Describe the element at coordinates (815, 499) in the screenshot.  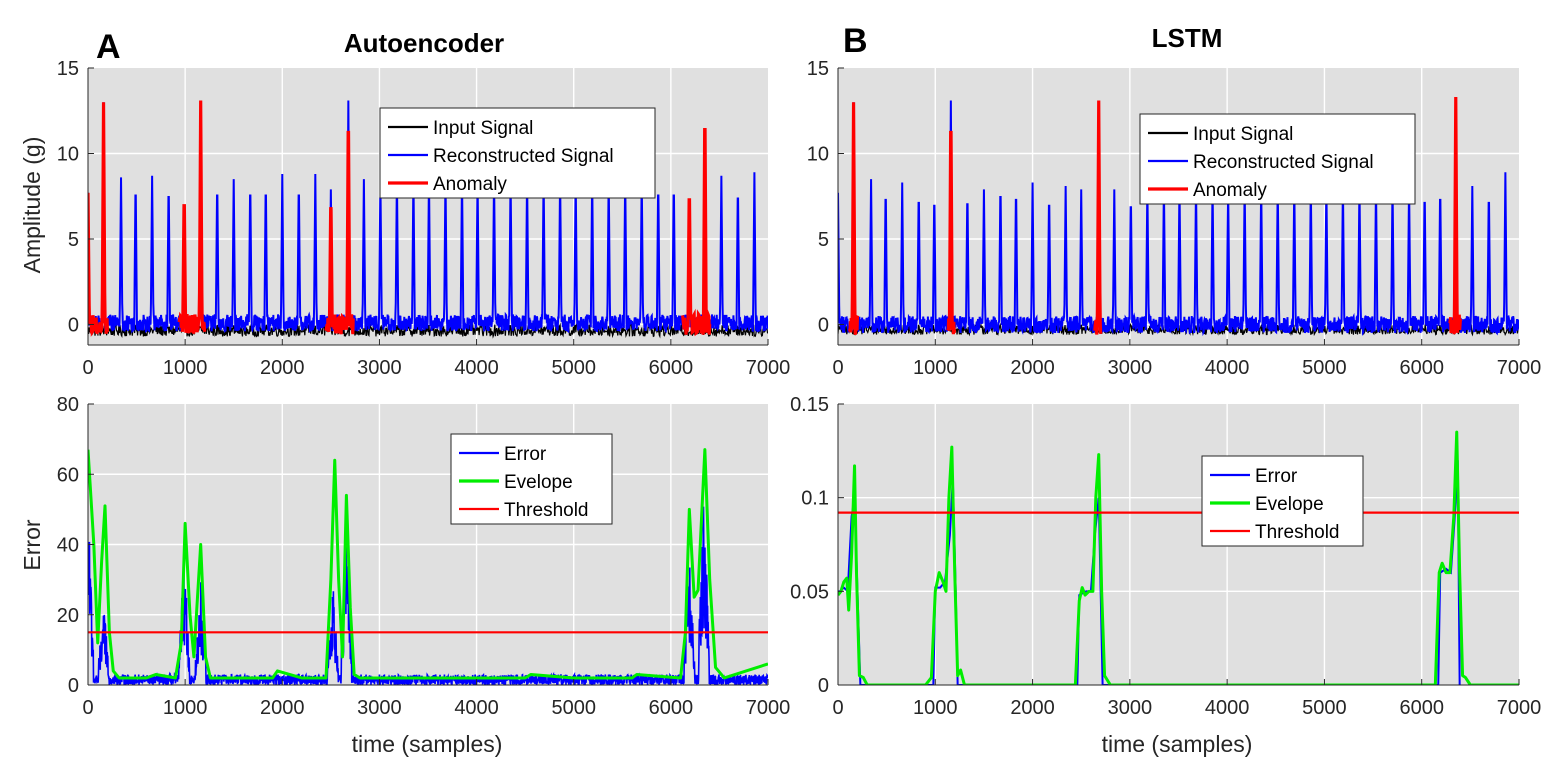
I see `y-tick-label: 0.1` at that location.